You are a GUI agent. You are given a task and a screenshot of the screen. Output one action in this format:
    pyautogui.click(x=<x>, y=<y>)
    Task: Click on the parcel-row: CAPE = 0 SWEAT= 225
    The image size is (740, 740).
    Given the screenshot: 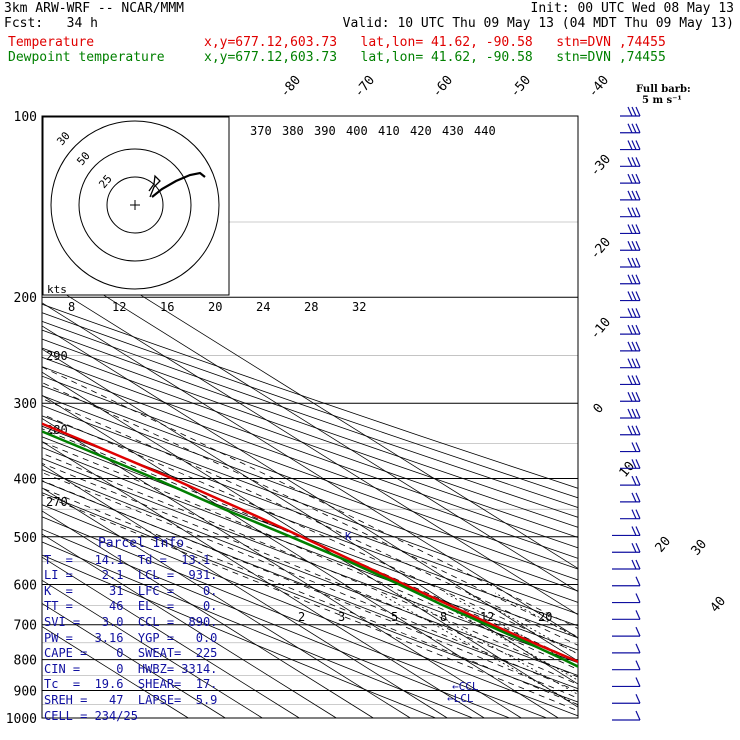 What is the action you would take?
    pyautogui.click(x=131, y=653)
    